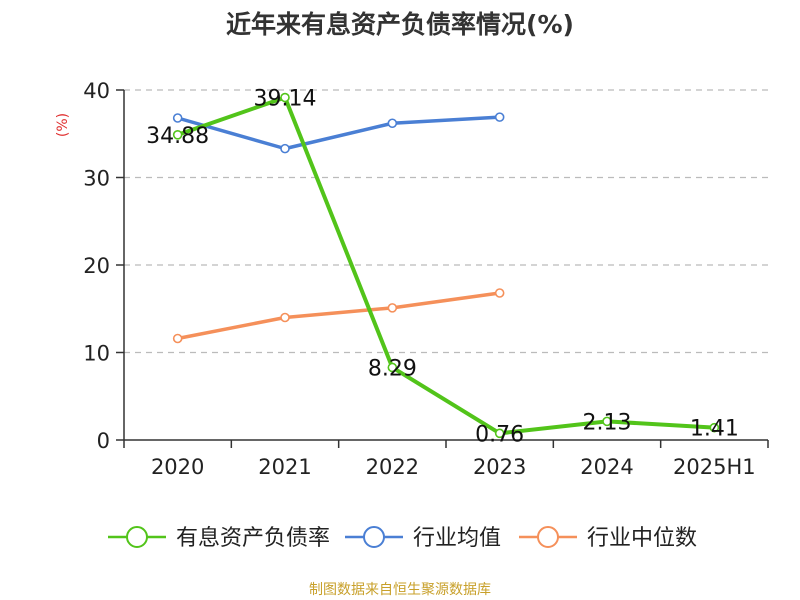  I want to click on legend: 有息资产负债率 行业均值 行业中位数, so click(402, 538).